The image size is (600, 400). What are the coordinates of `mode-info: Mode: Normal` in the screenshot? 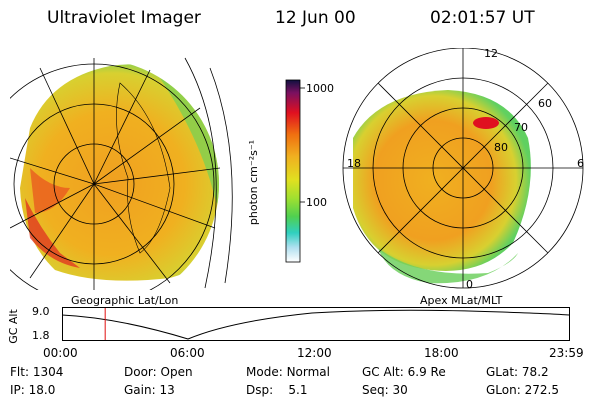 It's located at (288, 372).